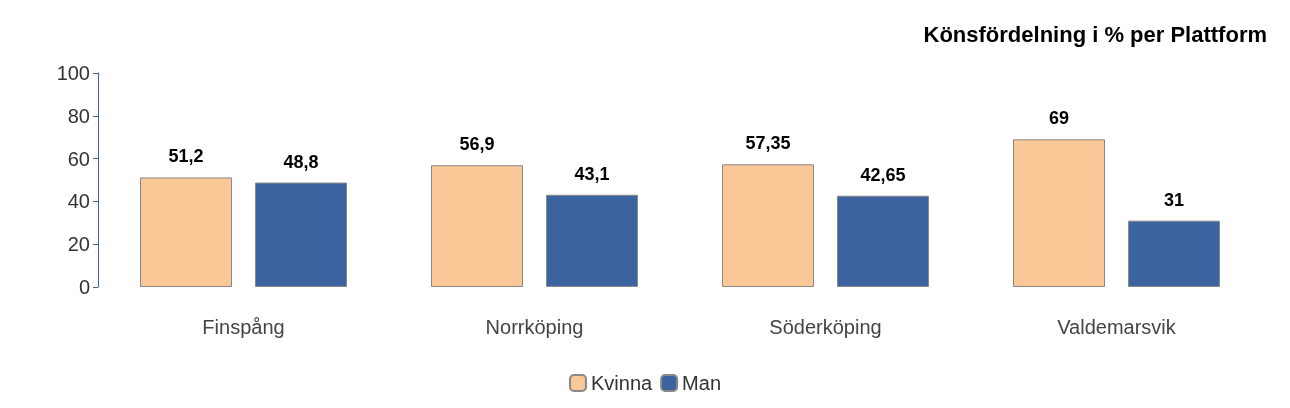  Describe the element at coordinates (1117, 327) in the screenshot. I see `x-tick-label: Valdemarsvik` at that location.